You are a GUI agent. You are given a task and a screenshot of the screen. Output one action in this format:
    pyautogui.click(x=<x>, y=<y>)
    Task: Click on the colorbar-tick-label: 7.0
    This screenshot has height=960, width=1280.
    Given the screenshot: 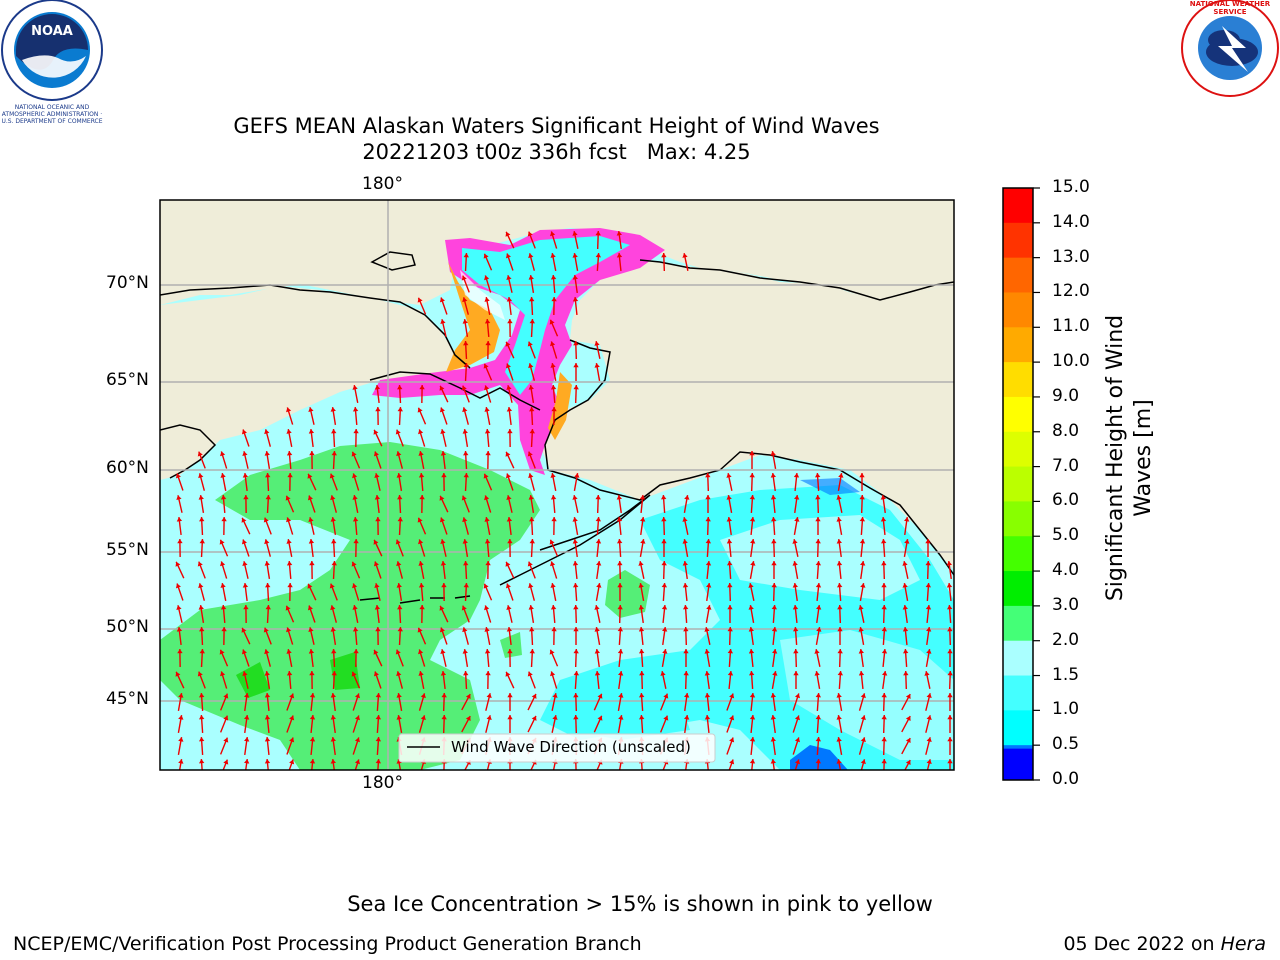 What is the action you would take?
    pyautogui.click(x=1066, y=465)
    